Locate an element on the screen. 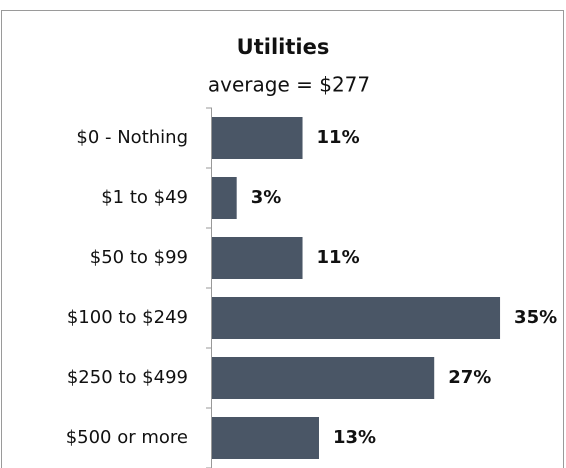 This screenshot has width=566, height=468. value-label: 27% is located at coordinates (469, 377).